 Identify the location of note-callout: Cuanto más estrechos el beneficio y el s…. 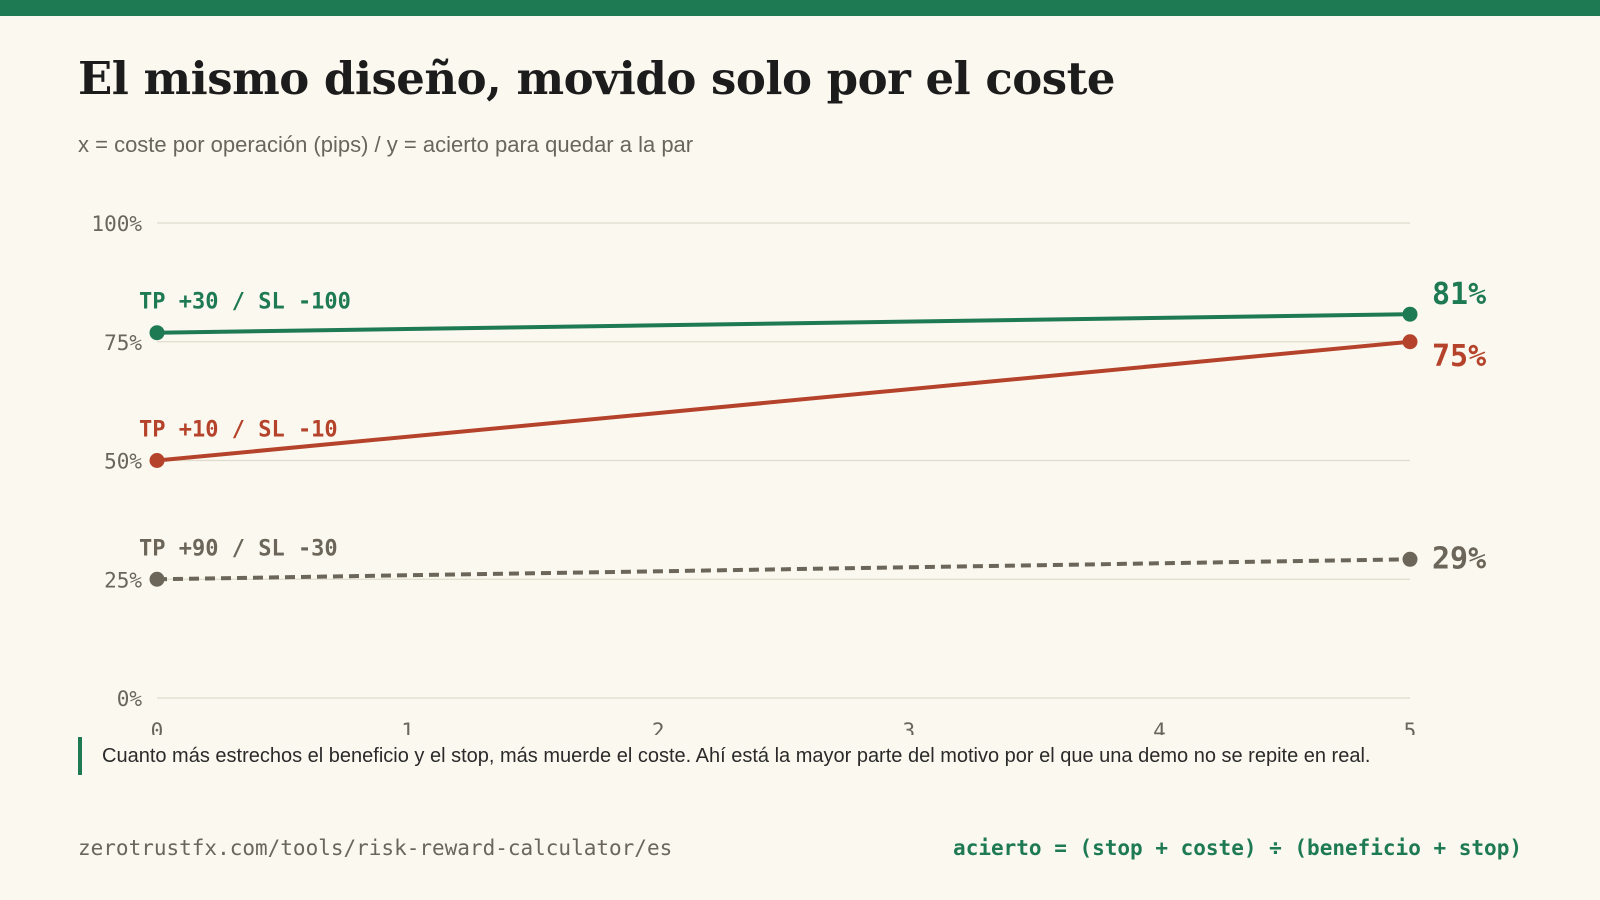
(800, 756).